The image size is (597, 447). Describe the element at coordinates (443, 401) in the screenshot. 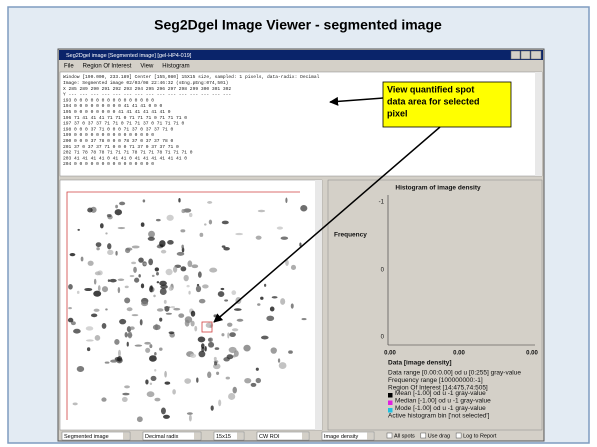

I see `info-line: Median [-1.00] od u -1 gray-value` at that location.